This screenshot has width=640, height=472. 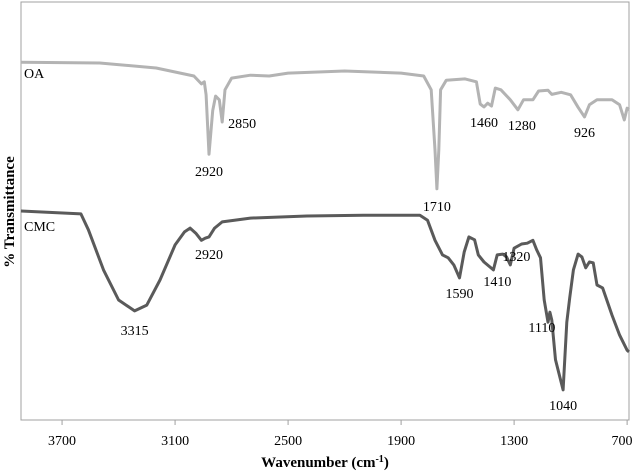 What do you see at coordinates (39, 227) in the screenshot?
I see `series-label-cmc: CMC` at bounding box center [39, 227].